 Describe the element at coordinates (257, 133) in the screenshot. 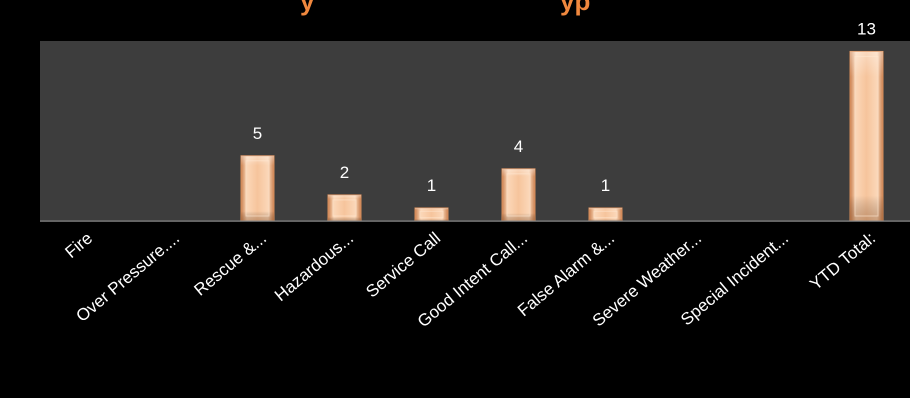

I see `data-label: 5` at that location.